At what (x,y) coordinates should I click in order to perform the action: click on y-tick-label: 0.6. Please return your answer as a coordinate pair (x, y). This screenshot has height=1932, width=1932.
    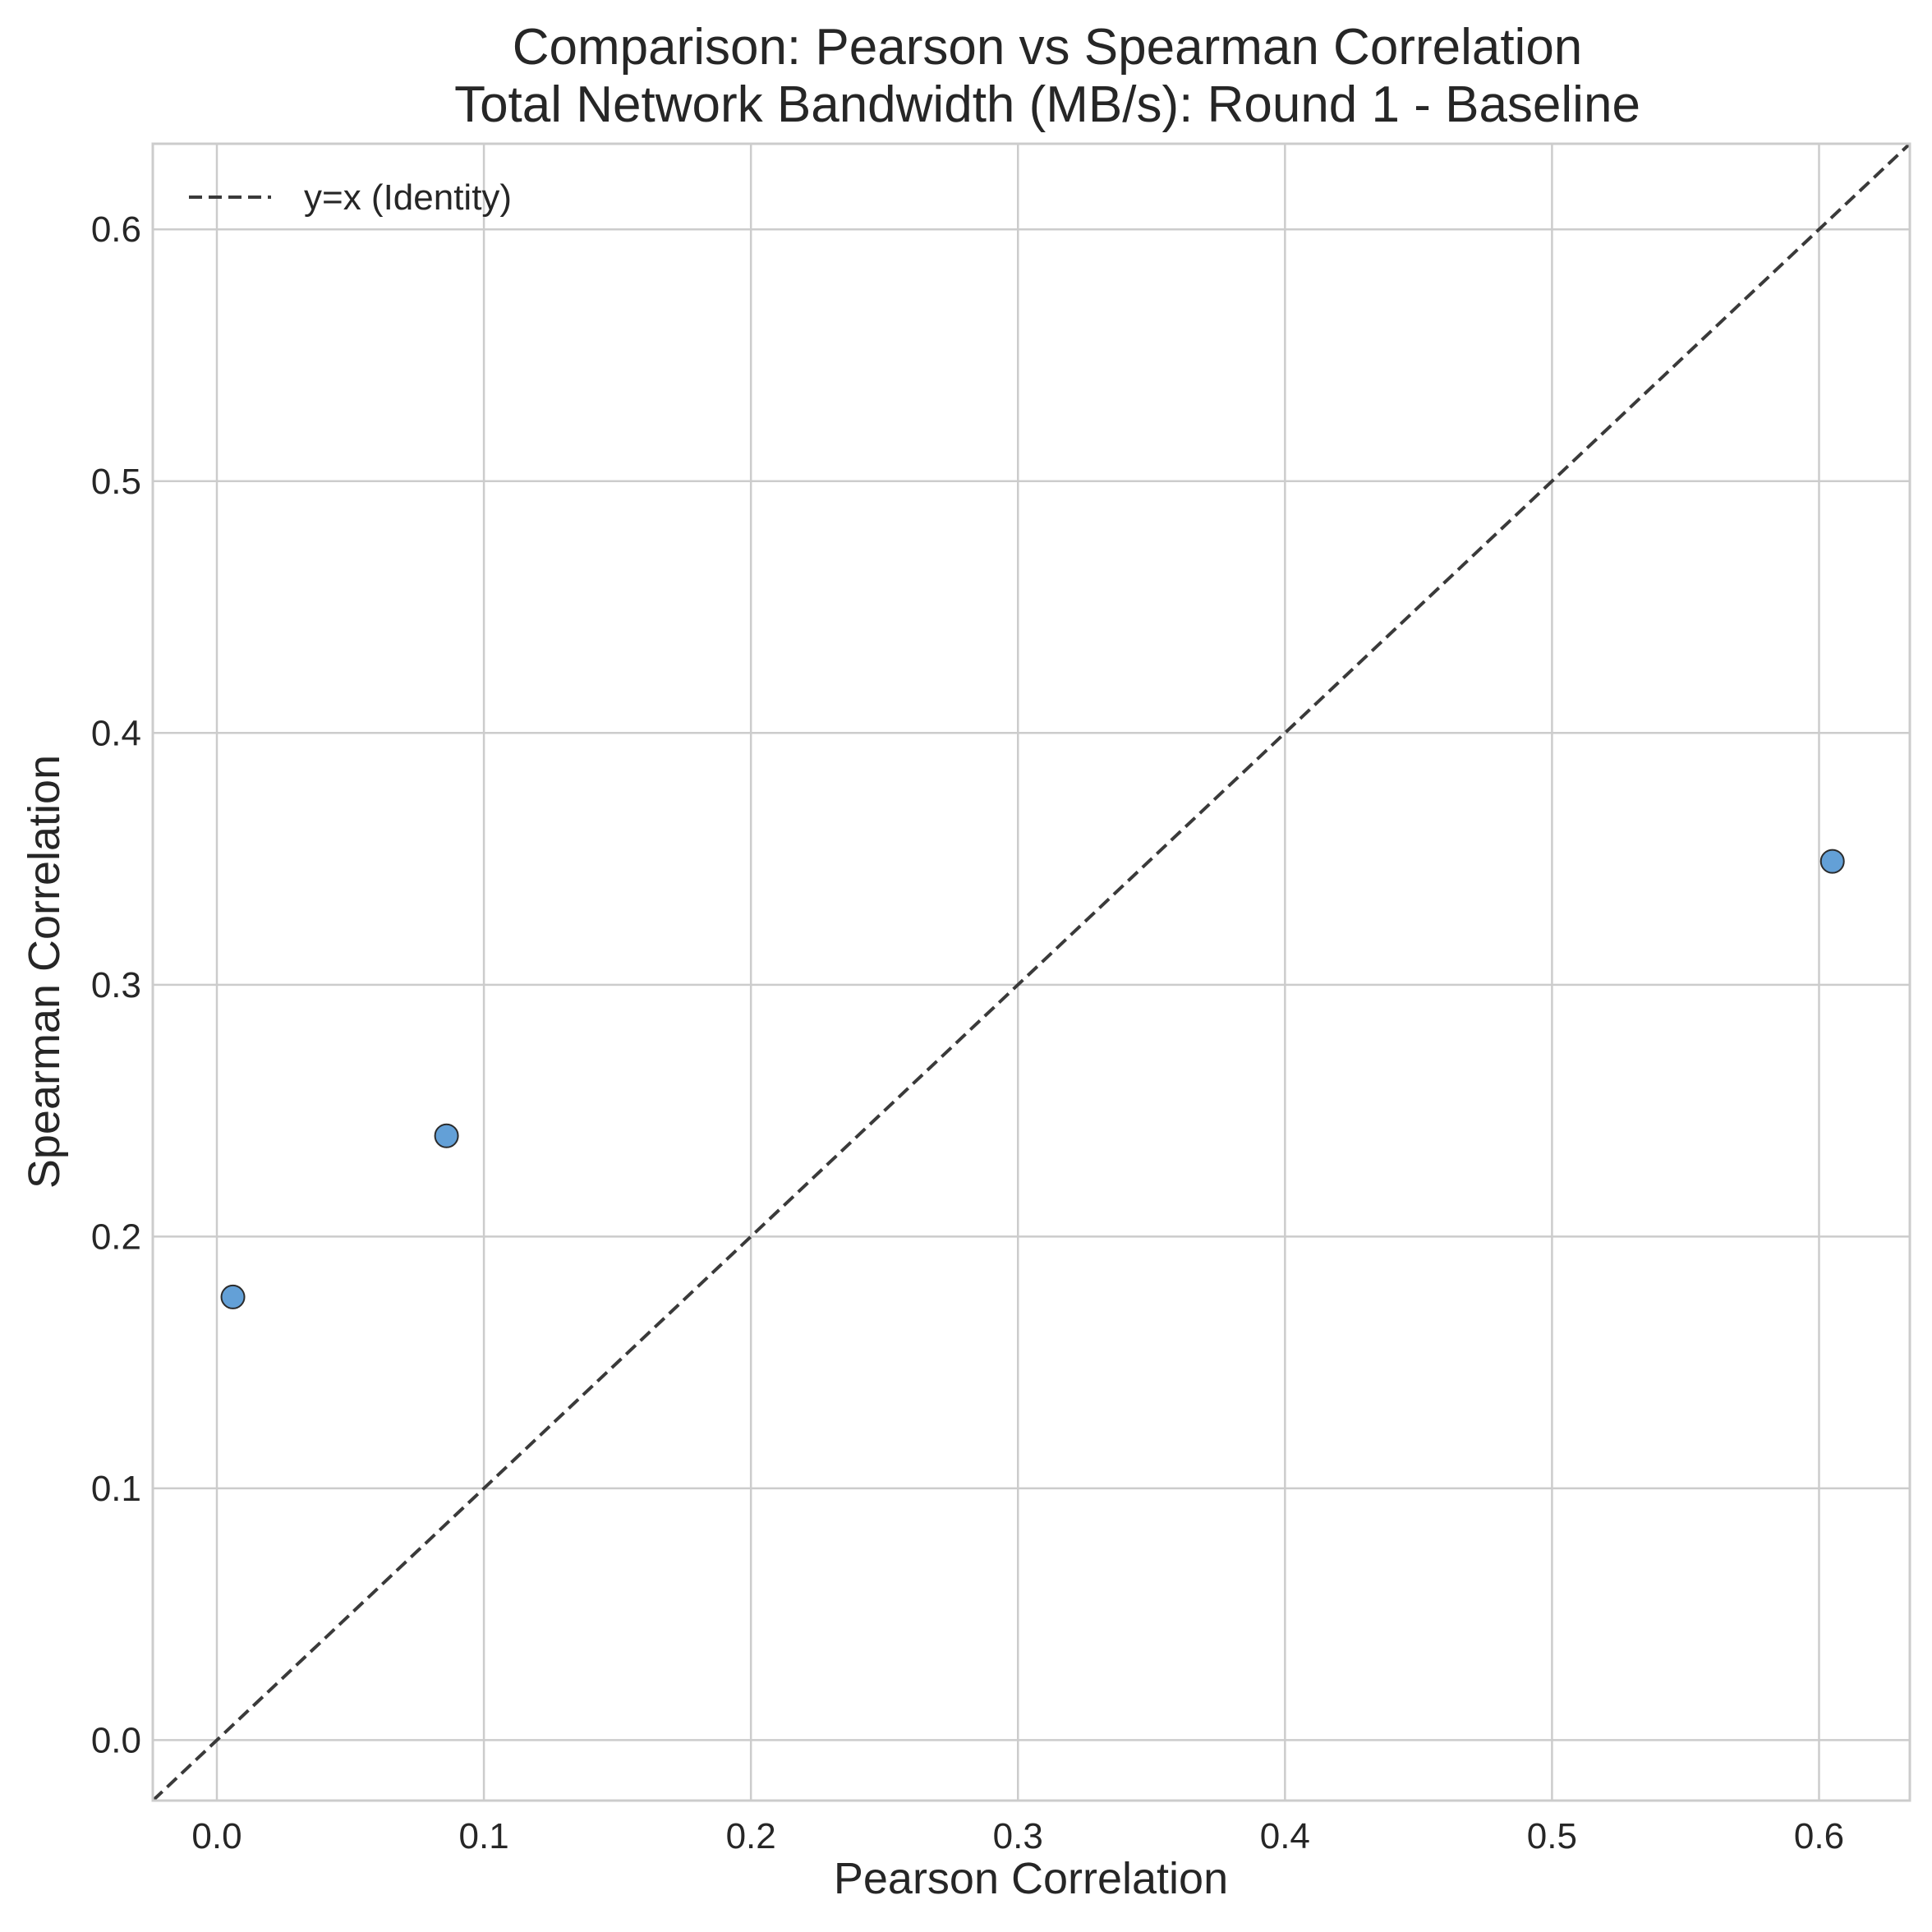
    Looking at the image, I should click on (116, 230).